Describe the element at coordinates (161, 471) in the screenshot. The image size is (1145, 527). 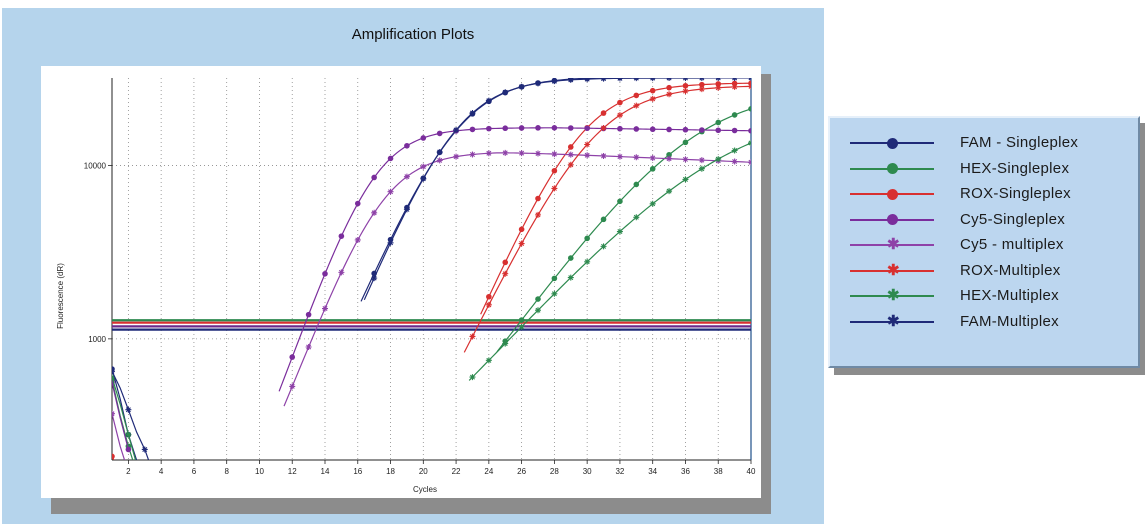
I see `x-tick-label: 4` at that location.